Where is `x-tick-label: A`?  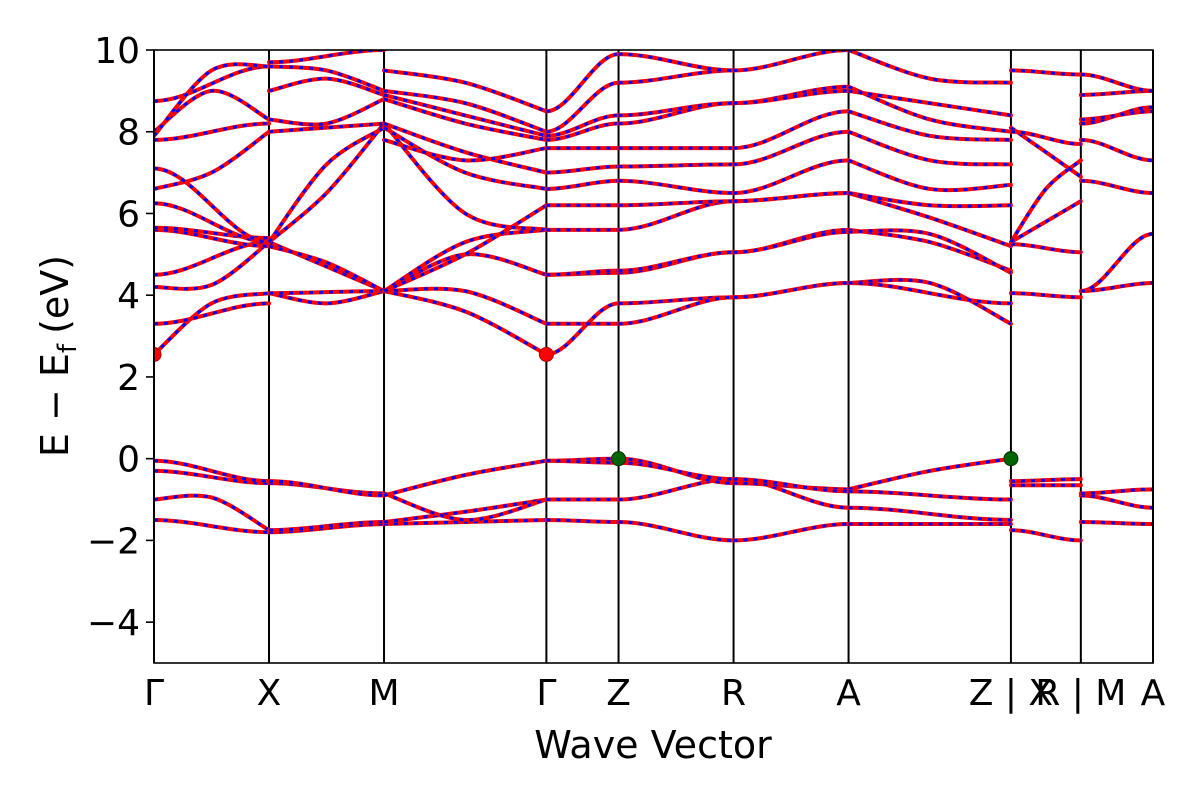 x-tick-label: A is located at coordinates (1153, 693).